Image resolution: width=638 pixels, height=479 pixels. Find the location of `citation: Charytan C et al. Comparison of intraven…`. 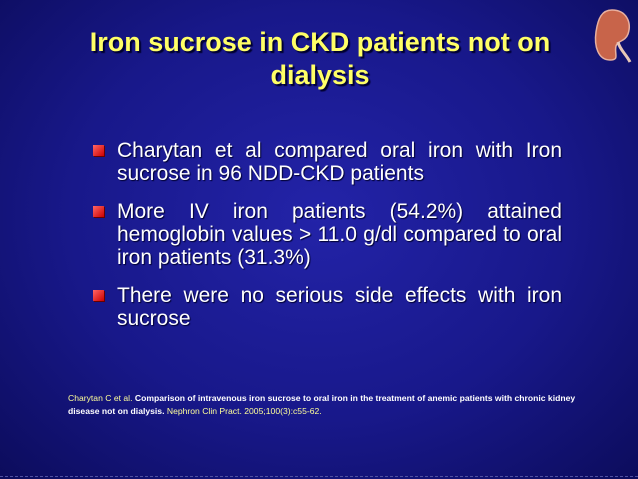

citation: Charytan C et al. Comparison of intraven… is located at coordinates (333, 405).